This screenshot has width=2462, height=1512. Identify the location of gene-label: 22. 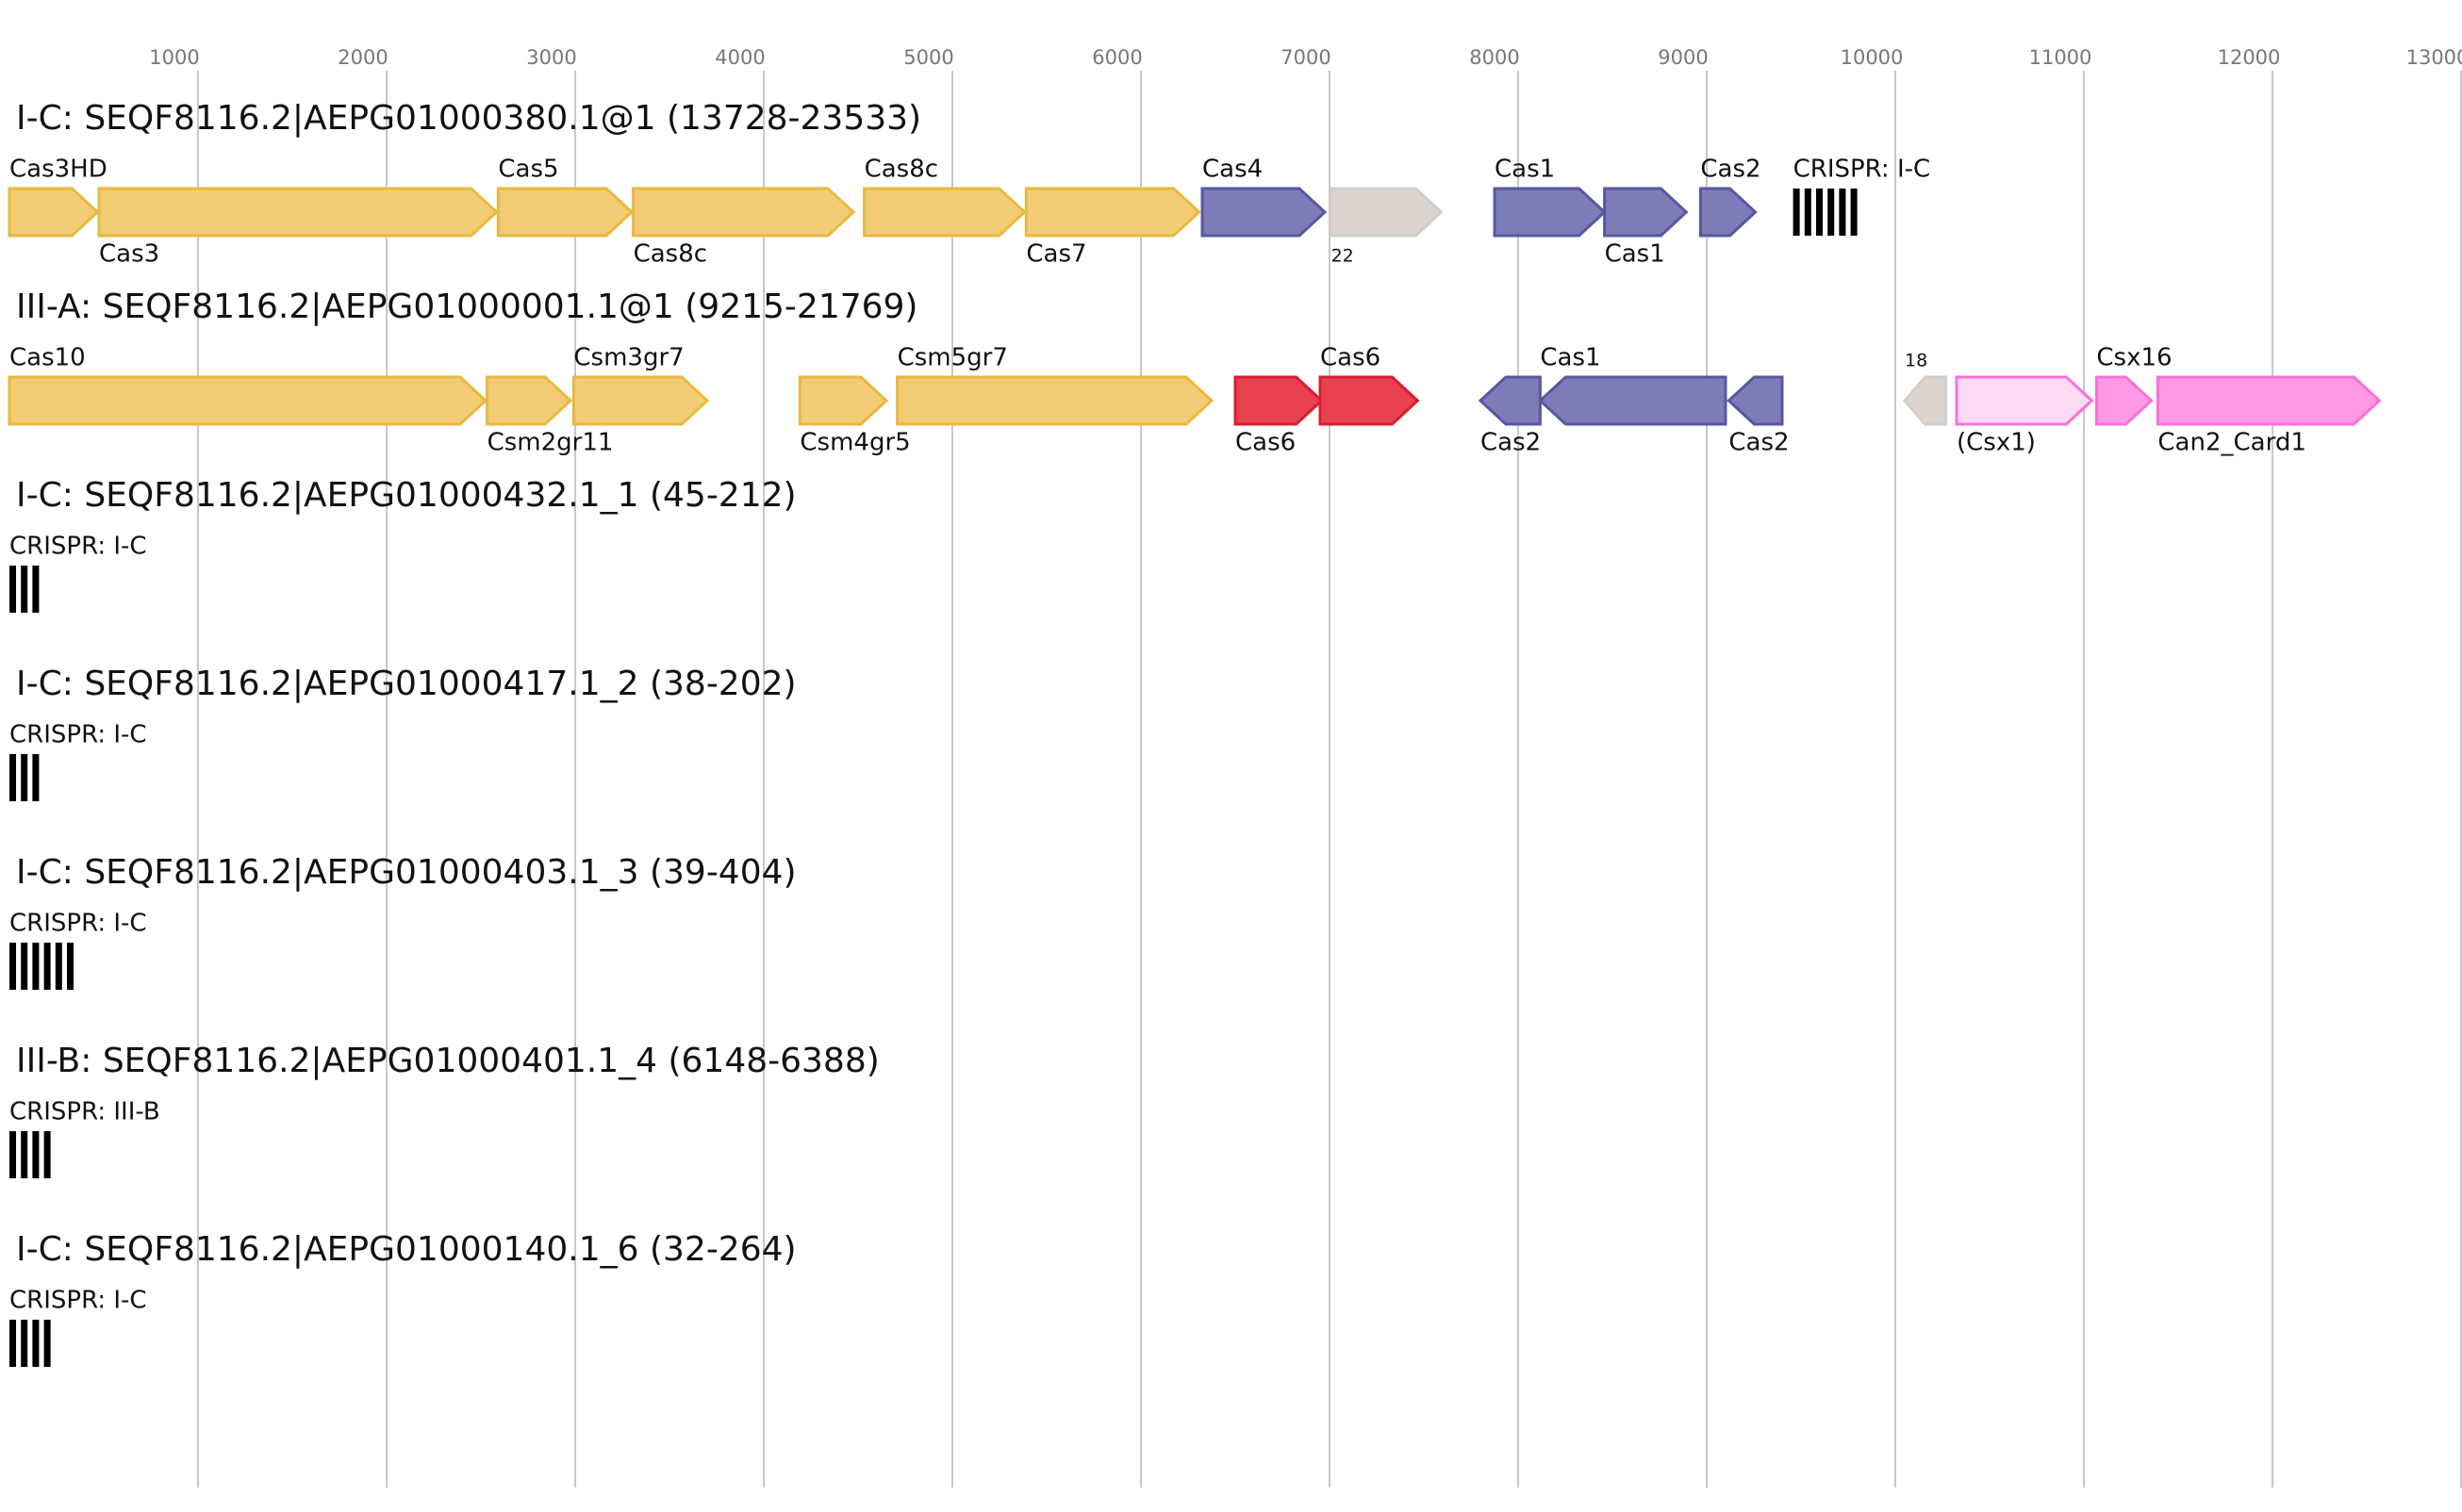
(1342, 257).